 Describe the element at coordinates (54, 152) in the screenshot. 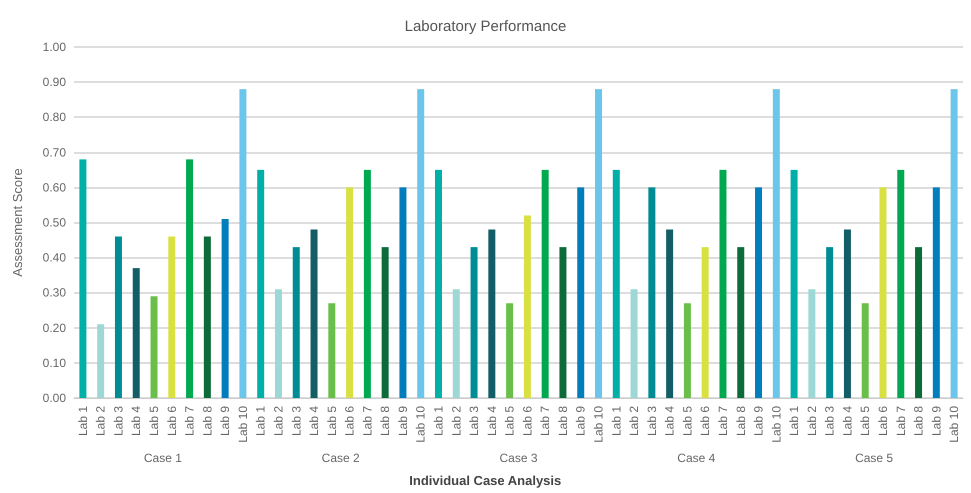

I see `y-tick-label: 0.70` at that location.